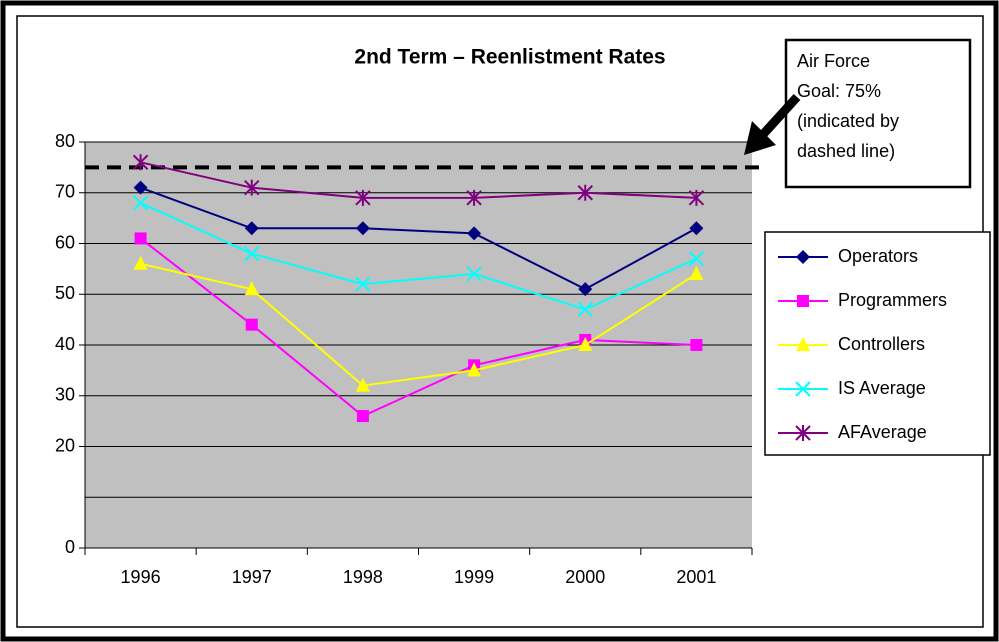 This screenshot has height=642, width=999. Describe the element at coordinates (878, 256) in the screenshot. I see `legend-label: Operators` at that location.